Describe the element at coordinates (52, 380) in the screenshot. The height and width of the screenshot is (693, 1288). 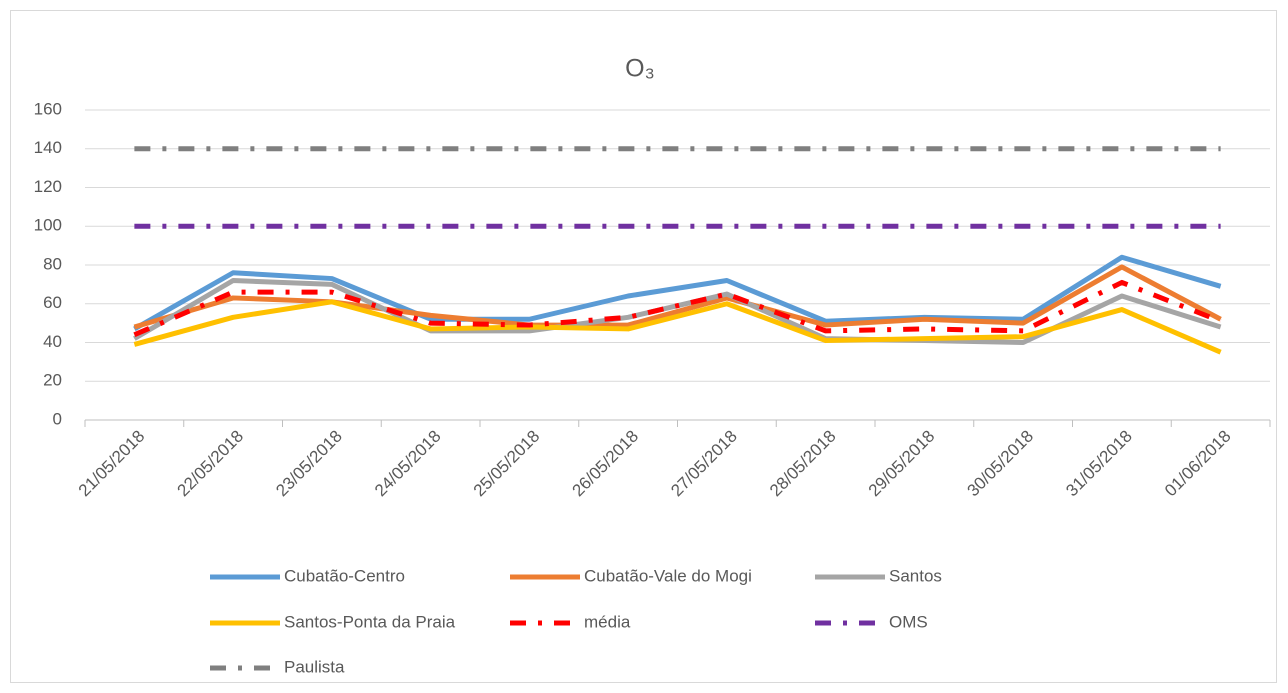
I see `y-tick-label: 20` at that location.